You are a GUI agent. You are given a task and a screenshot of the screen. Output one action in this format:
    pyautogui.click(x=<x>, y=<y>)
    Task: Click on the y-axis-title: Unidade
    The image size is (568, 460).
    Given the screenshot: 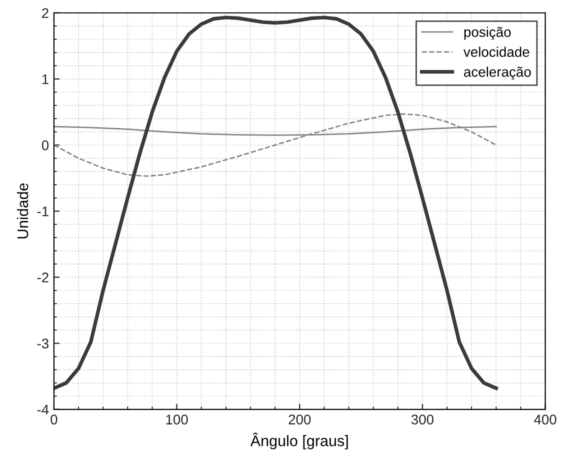 What is the action you would take?
    pyautogui.click(x=22, y=210)
    